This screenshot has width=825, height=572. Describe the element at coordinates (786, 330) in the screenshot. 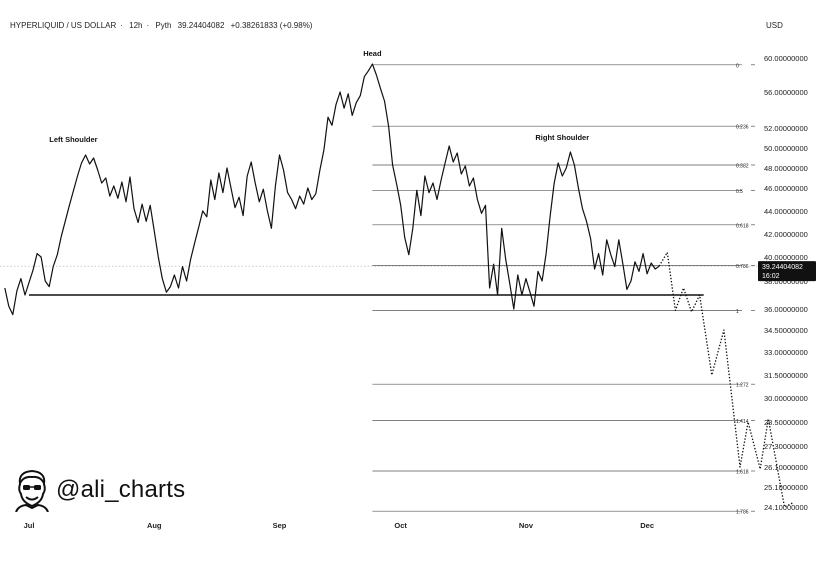

I see `y-tick-label: 34.50000000` at that location.